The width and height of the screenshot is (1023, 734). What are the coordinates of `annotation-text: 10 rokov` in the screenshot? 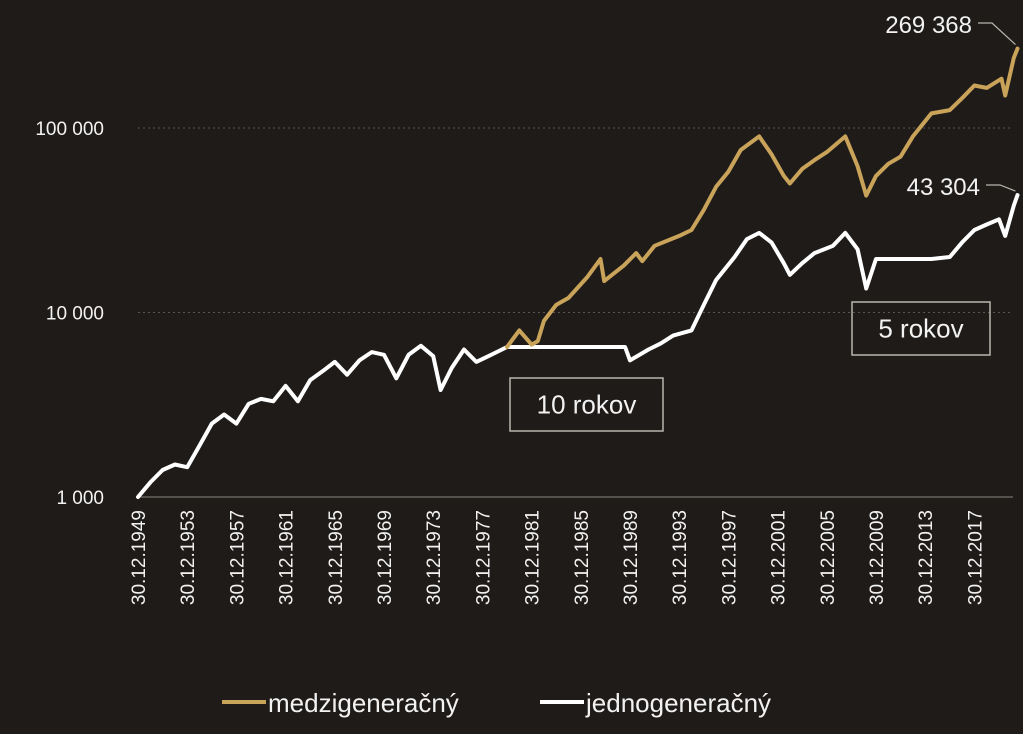 It's located at (587, 405).